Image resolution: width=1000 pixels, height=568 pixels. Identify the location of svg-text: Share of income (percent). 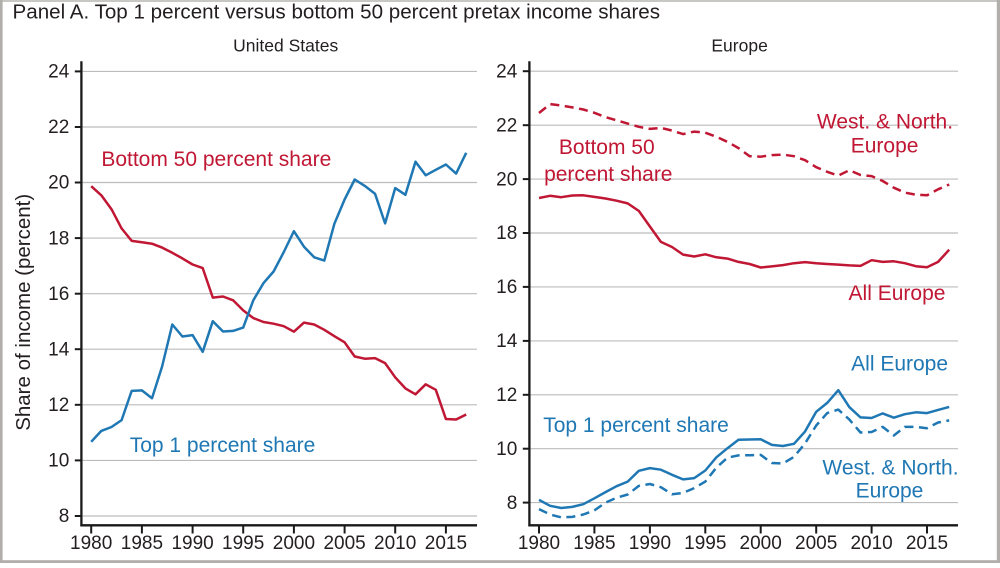
(23, 312).